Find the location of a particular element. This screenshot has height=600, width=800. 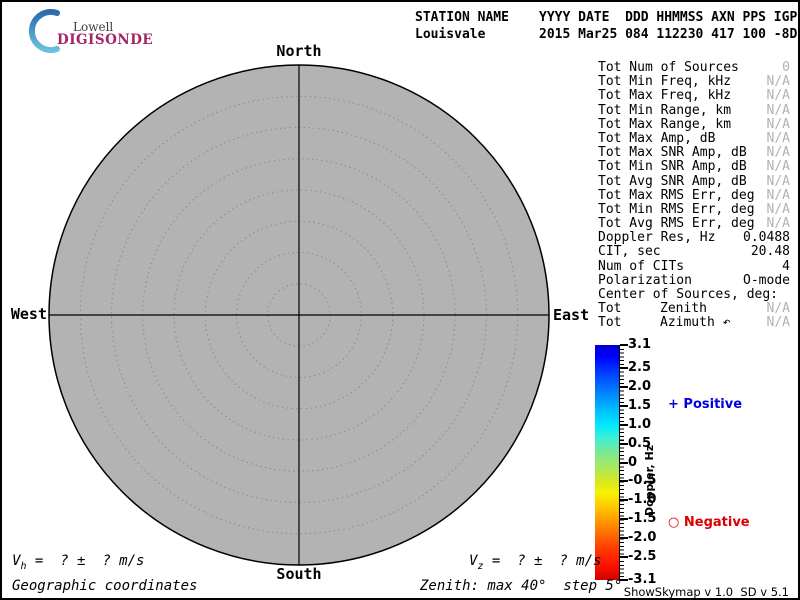

logo-digisonde-text: DIGISONDE is located at coordinates (105, 40).